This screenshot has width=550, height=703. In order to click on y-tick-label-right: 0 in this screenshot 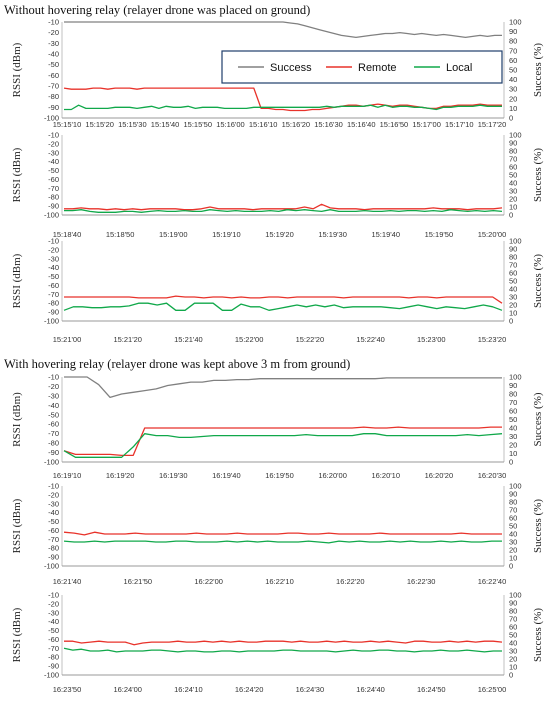, I will do `click(511, 462)`.